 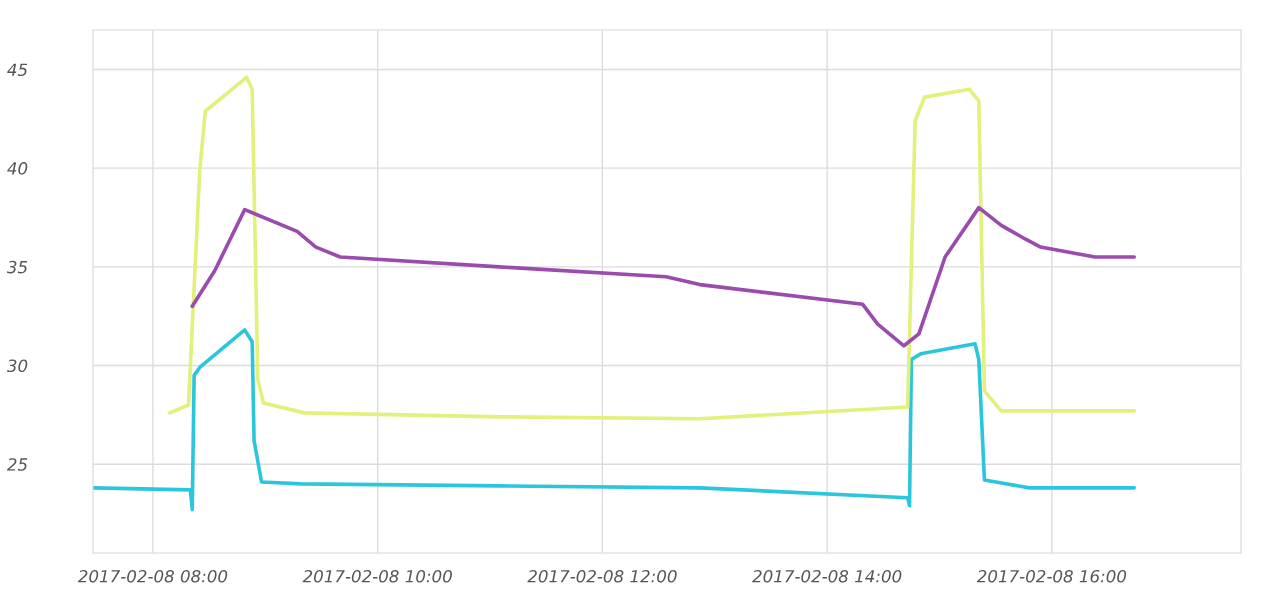 I want to click on y-tick-label: 25, so click(x=17, y=464).